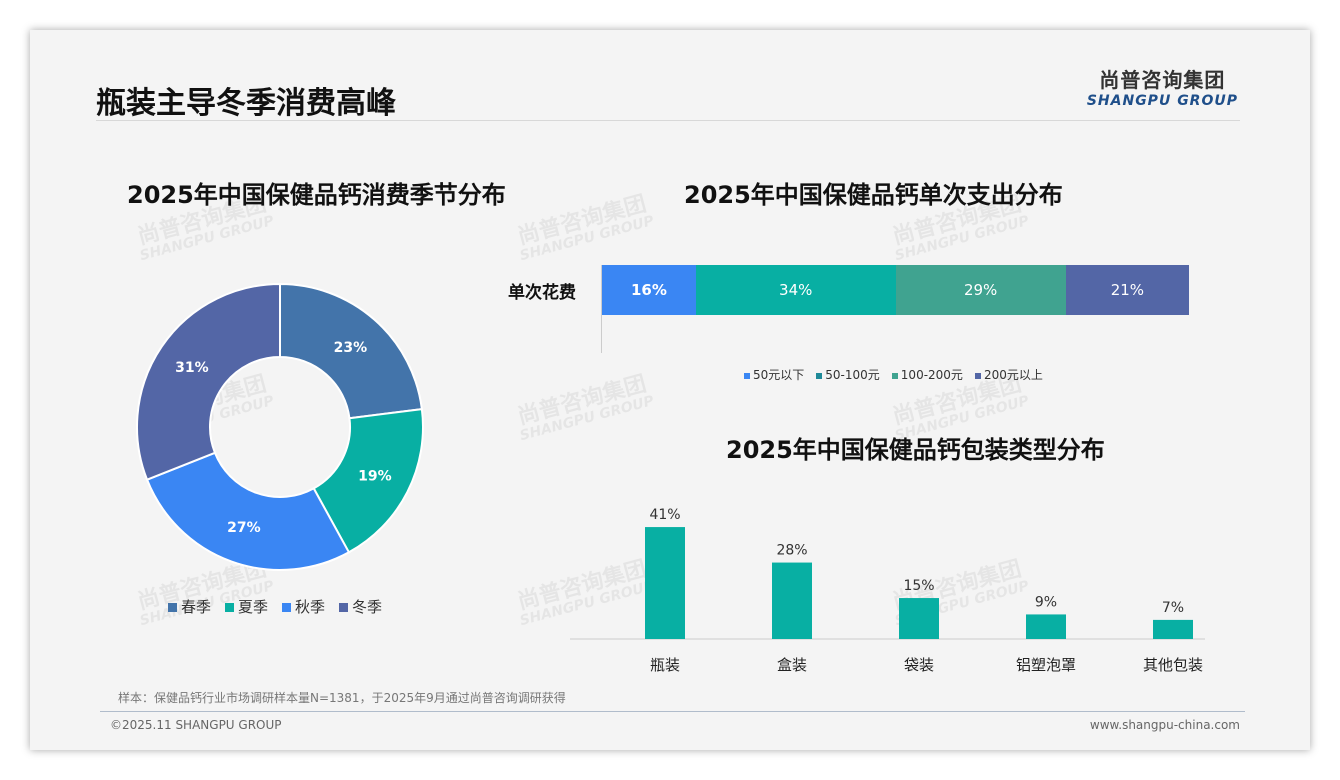  I want to click on donut-chart: 23% 19% 27% 31%, so click(280, 426).